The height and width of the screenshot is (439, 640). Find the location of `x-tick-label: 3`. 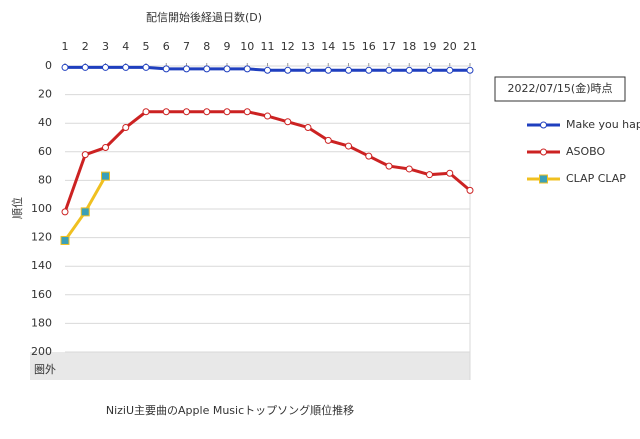

x-tick-label: 3 is located at coordinates (105, 46).